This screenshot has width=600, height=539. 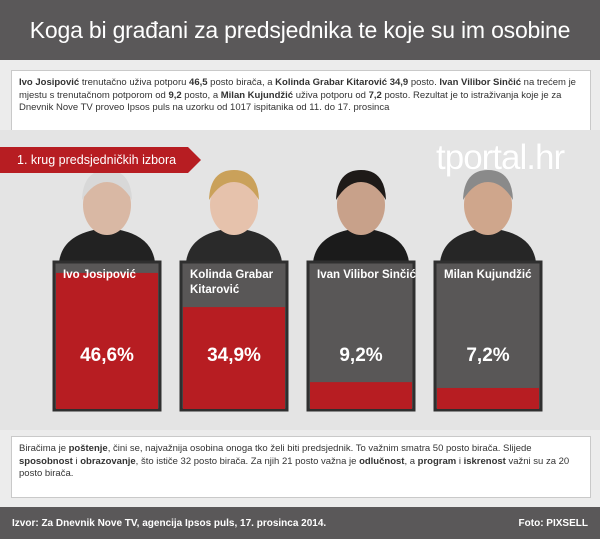 I want to click on intro-text: 7,2, so click(x=375, y=95).